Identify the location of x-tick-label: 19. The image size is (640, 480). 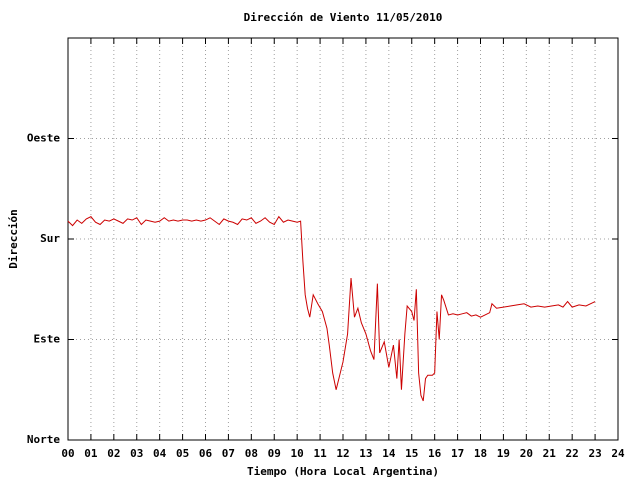
(503, 453).